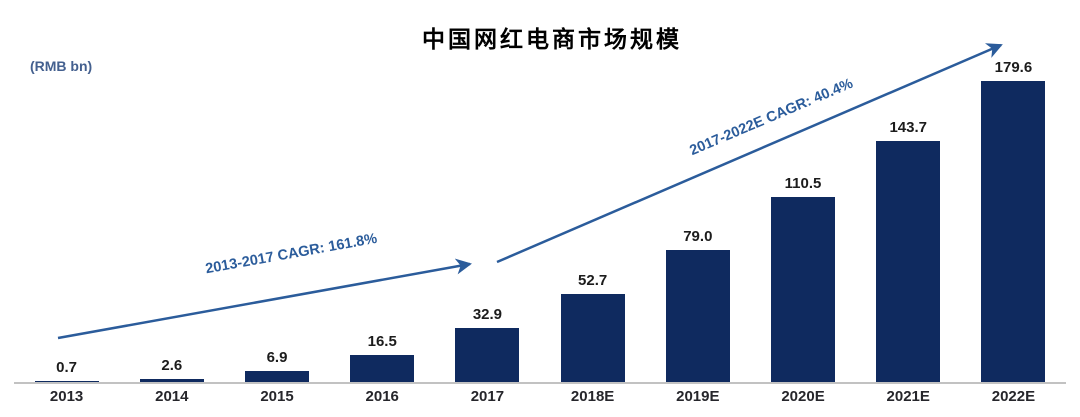 This screenshot has width=1080, height=417. I want to click on x-axis-label-2013: 2013, so click(66, 396).